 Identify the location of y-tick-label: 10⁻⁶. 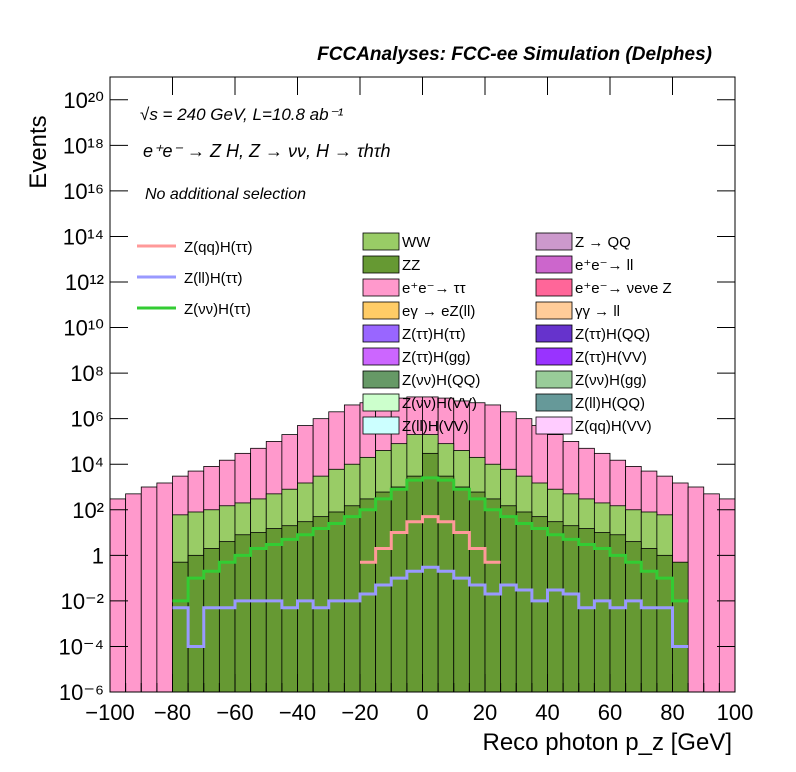
(81, 692).